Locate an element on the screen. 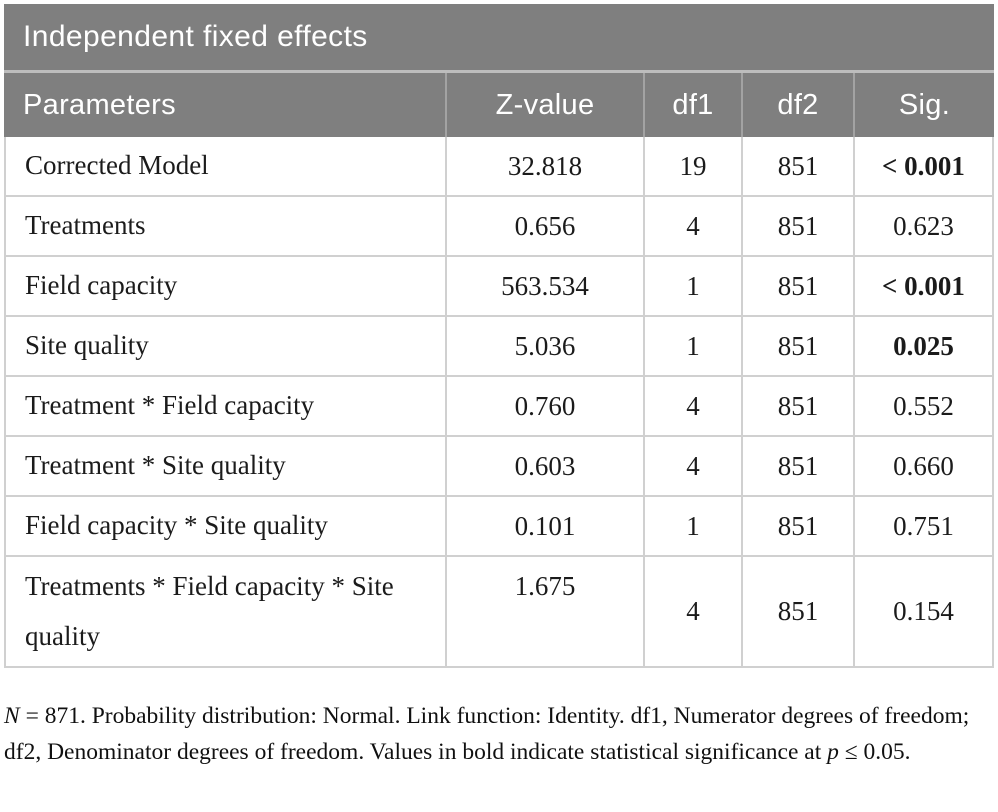  parameter-cell: Field capacity is located at coordinates (101, 285).